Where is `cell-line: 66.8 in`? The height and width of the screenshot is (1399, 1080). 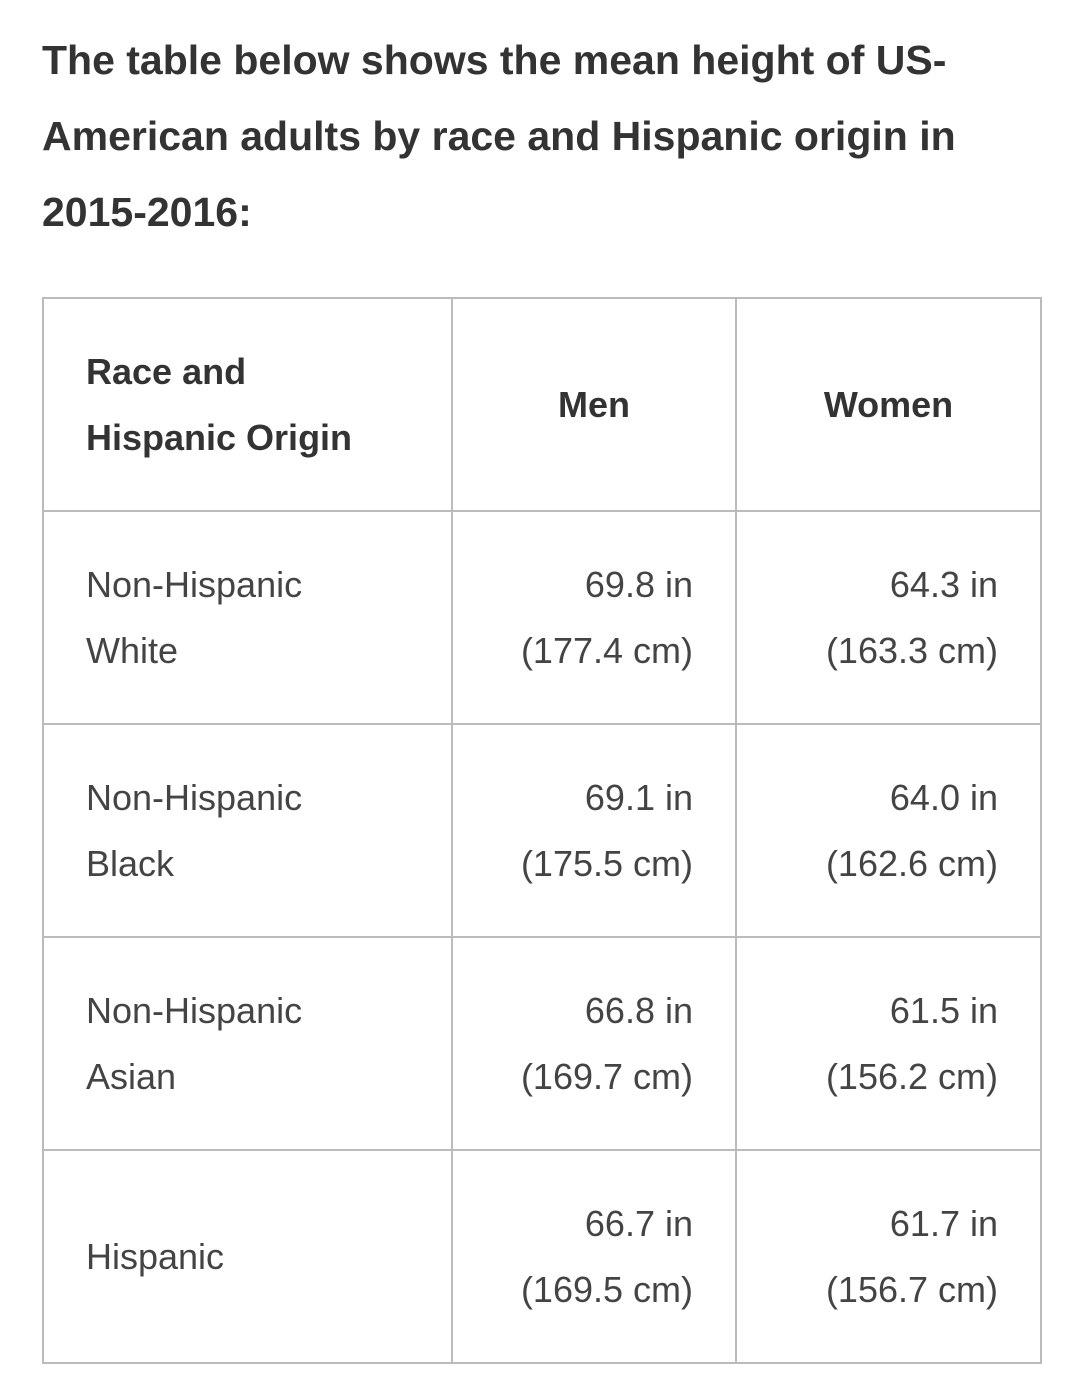
cell-line: 66.8 in is located at coordinates (638, 1010).